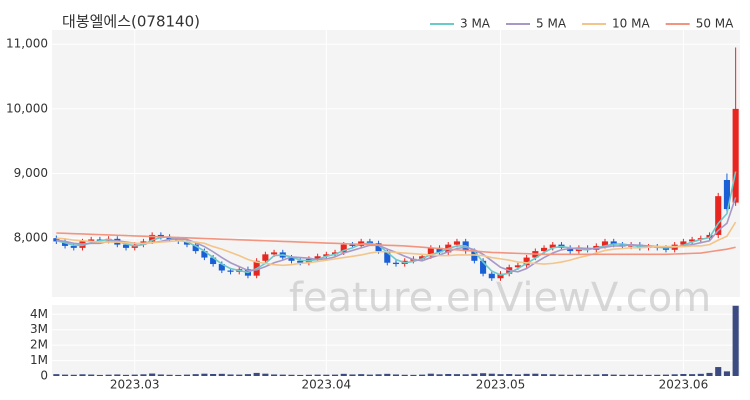 Image resolution: width=750 pixels, height=400 pixels. I want to click on ma-line, so click(396, 244).